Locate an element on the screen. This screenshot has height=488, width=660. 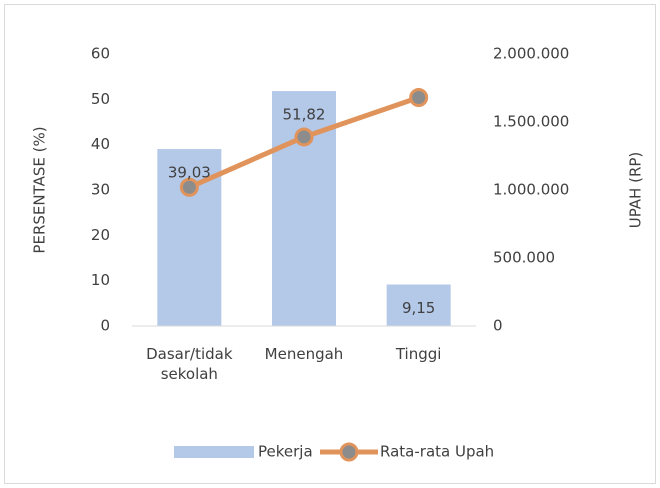
x-tick-label: Menengah is located at coordinates (304, 354).